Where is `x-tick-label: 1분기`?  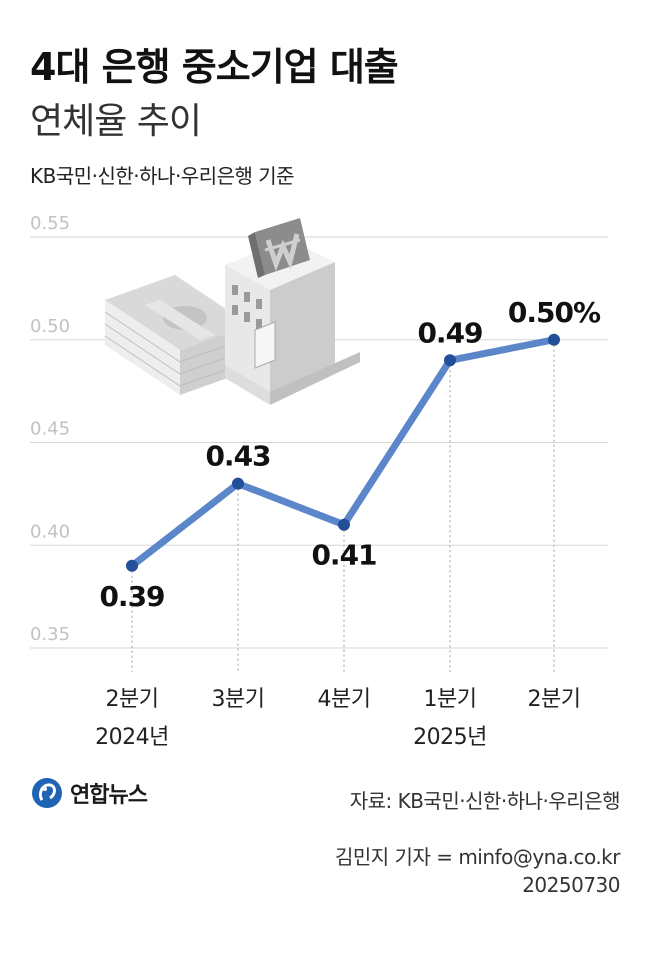 x-tick-label: 1분기 is located at coordinates (450, 699).